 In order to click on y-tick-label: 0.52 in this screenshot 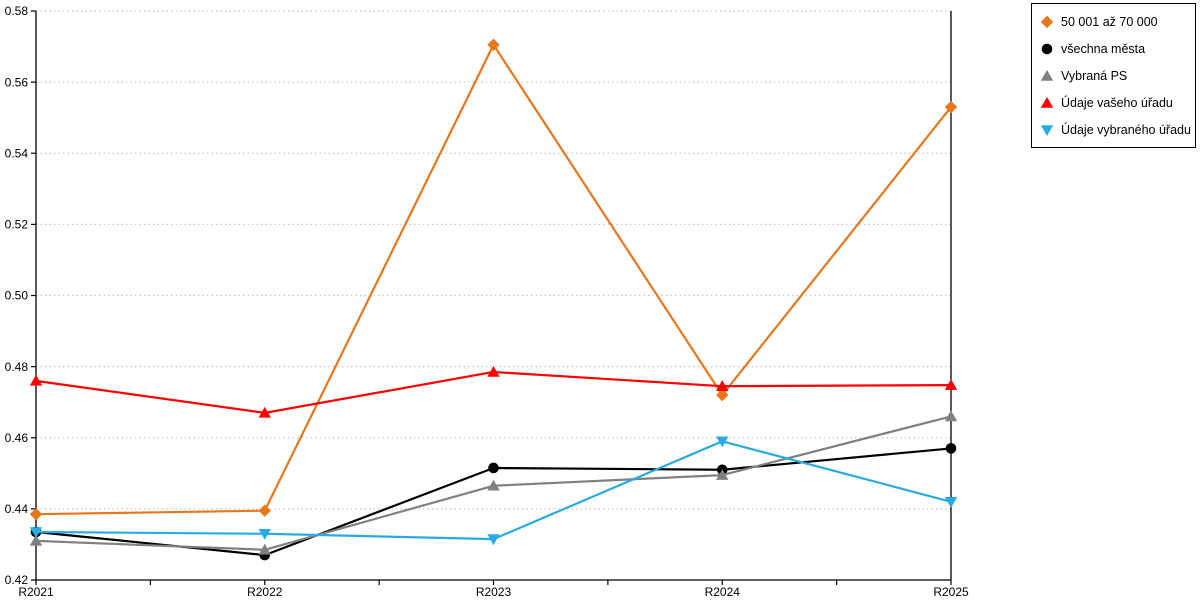, I will do `click(17, 225)`.